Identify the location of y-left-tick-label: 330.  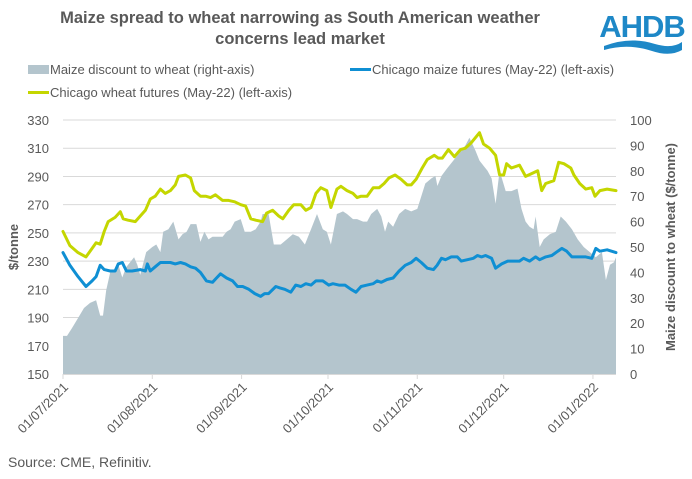
(38, 120).